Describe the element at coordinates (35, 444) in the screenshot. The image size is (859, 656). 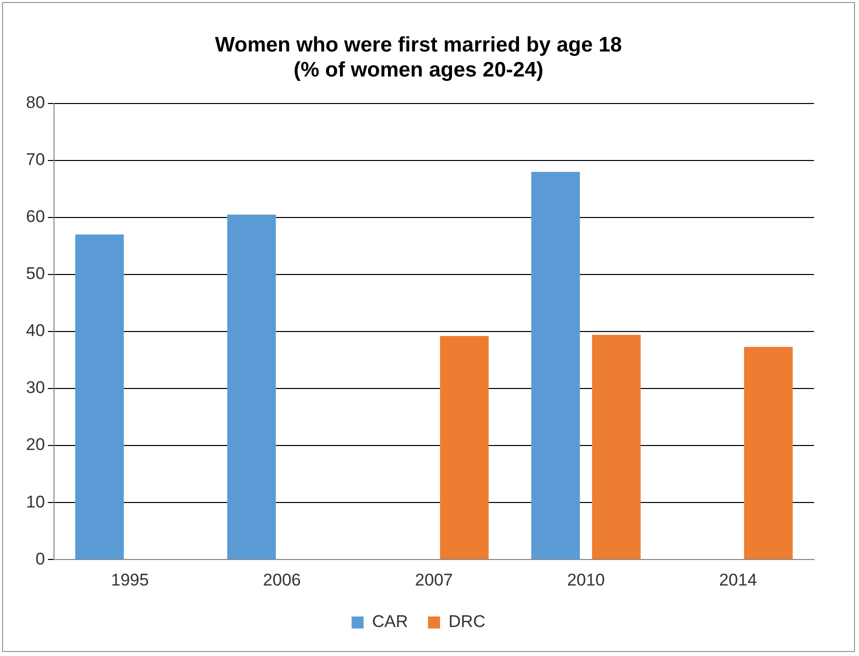
I see `y-tick-label: 20` at that location.